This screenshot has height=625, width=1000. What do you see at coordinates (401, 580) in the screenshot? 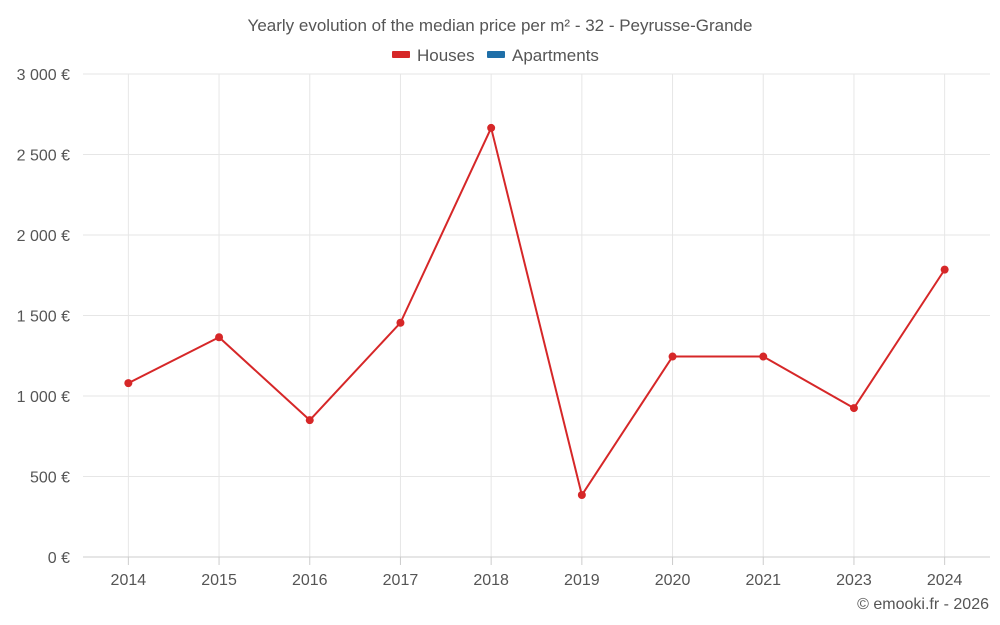
I see `x-tick-label: 2017` at bounding box center [401, 580].